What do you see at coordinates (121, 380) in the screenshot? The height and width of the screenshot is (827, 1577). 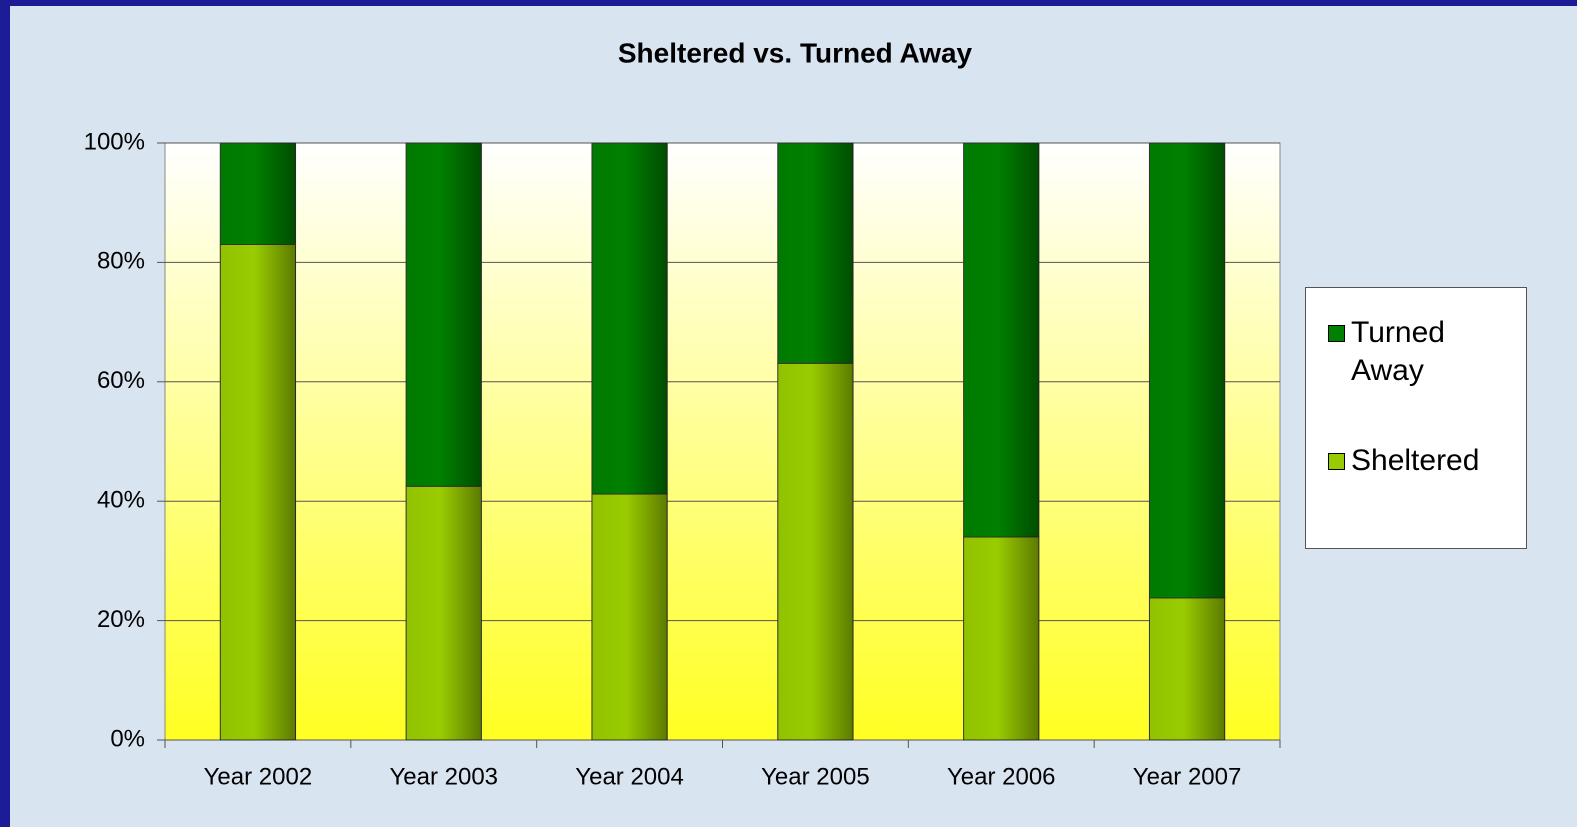 I see `y-tick-label: 60%` at bounding box center [121, 380].